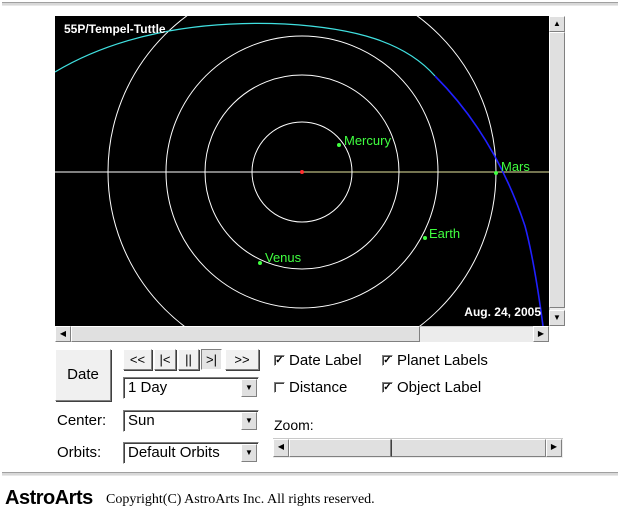  Describe the element at coordinates (281, 448) in the screenshot. I see `zoom-out-button: ◀` at that location.